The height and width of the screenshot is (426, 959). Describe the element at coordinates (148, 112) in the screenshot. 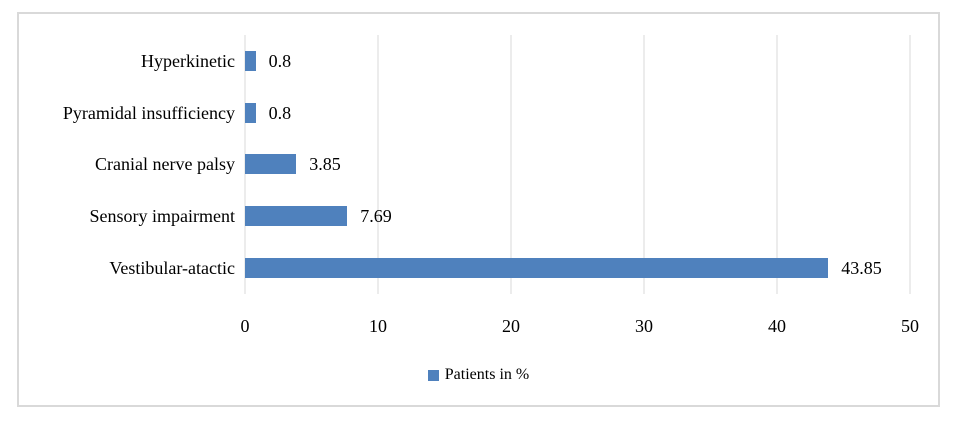

I see `category-label: Pyramidal insufficiency` at that location.